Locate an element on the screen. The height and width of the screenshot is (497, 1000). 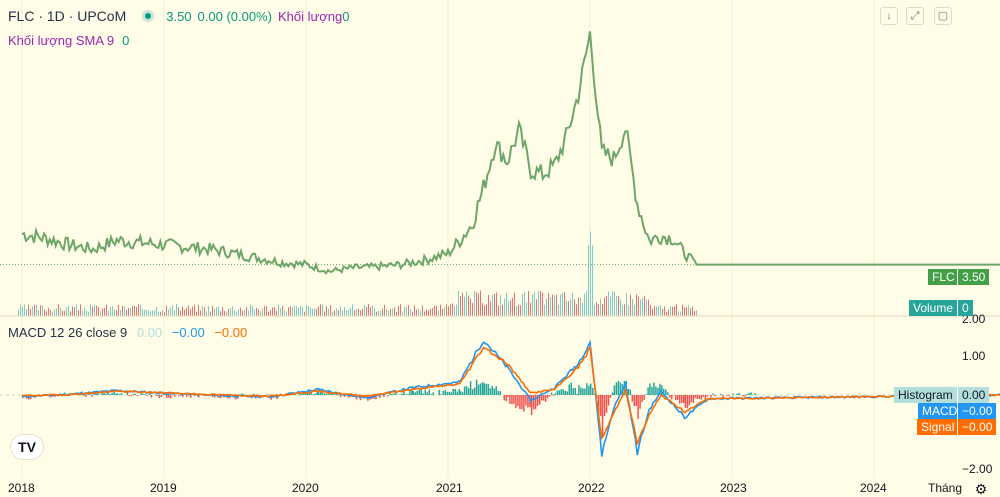
gear-icon: ⚙ is located at coordinates (981, 489).